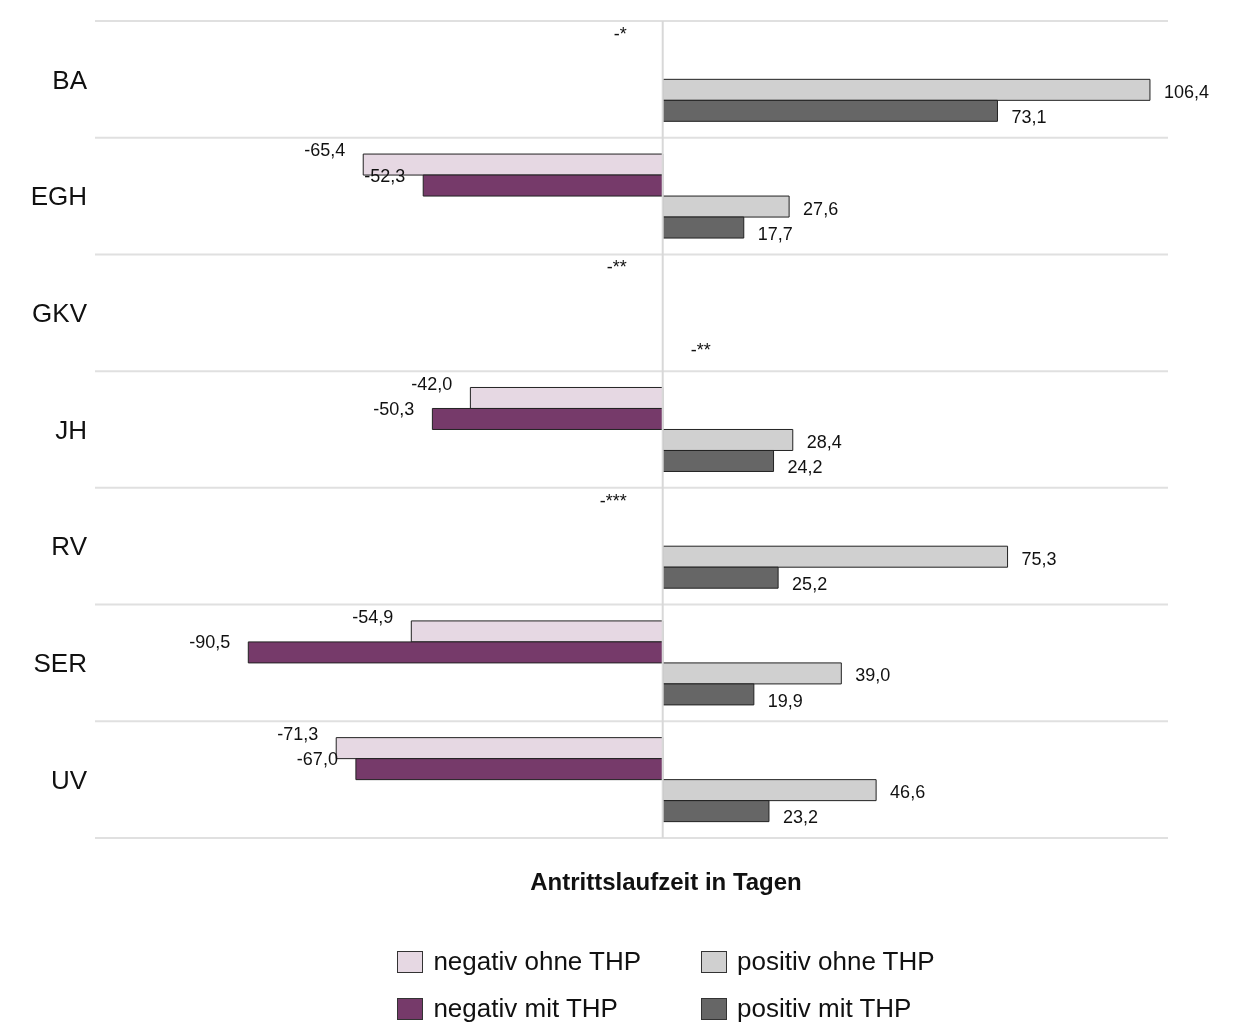 This screenshot has height=1026, width=1237. I want to click on data-label: 24,2, so click(805, 467).